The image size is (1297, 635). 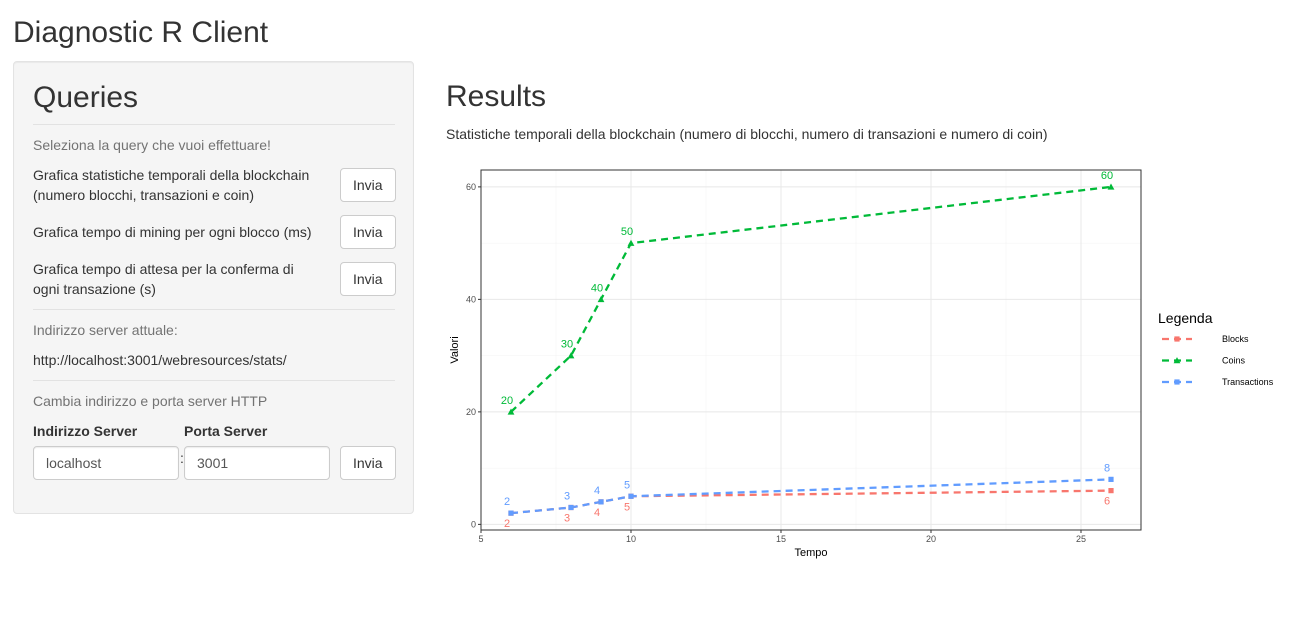 What do you see at coordinates (471, 412) in the screenshot?
I see `y-tick-label: 20` at bounding box center [471, 412].